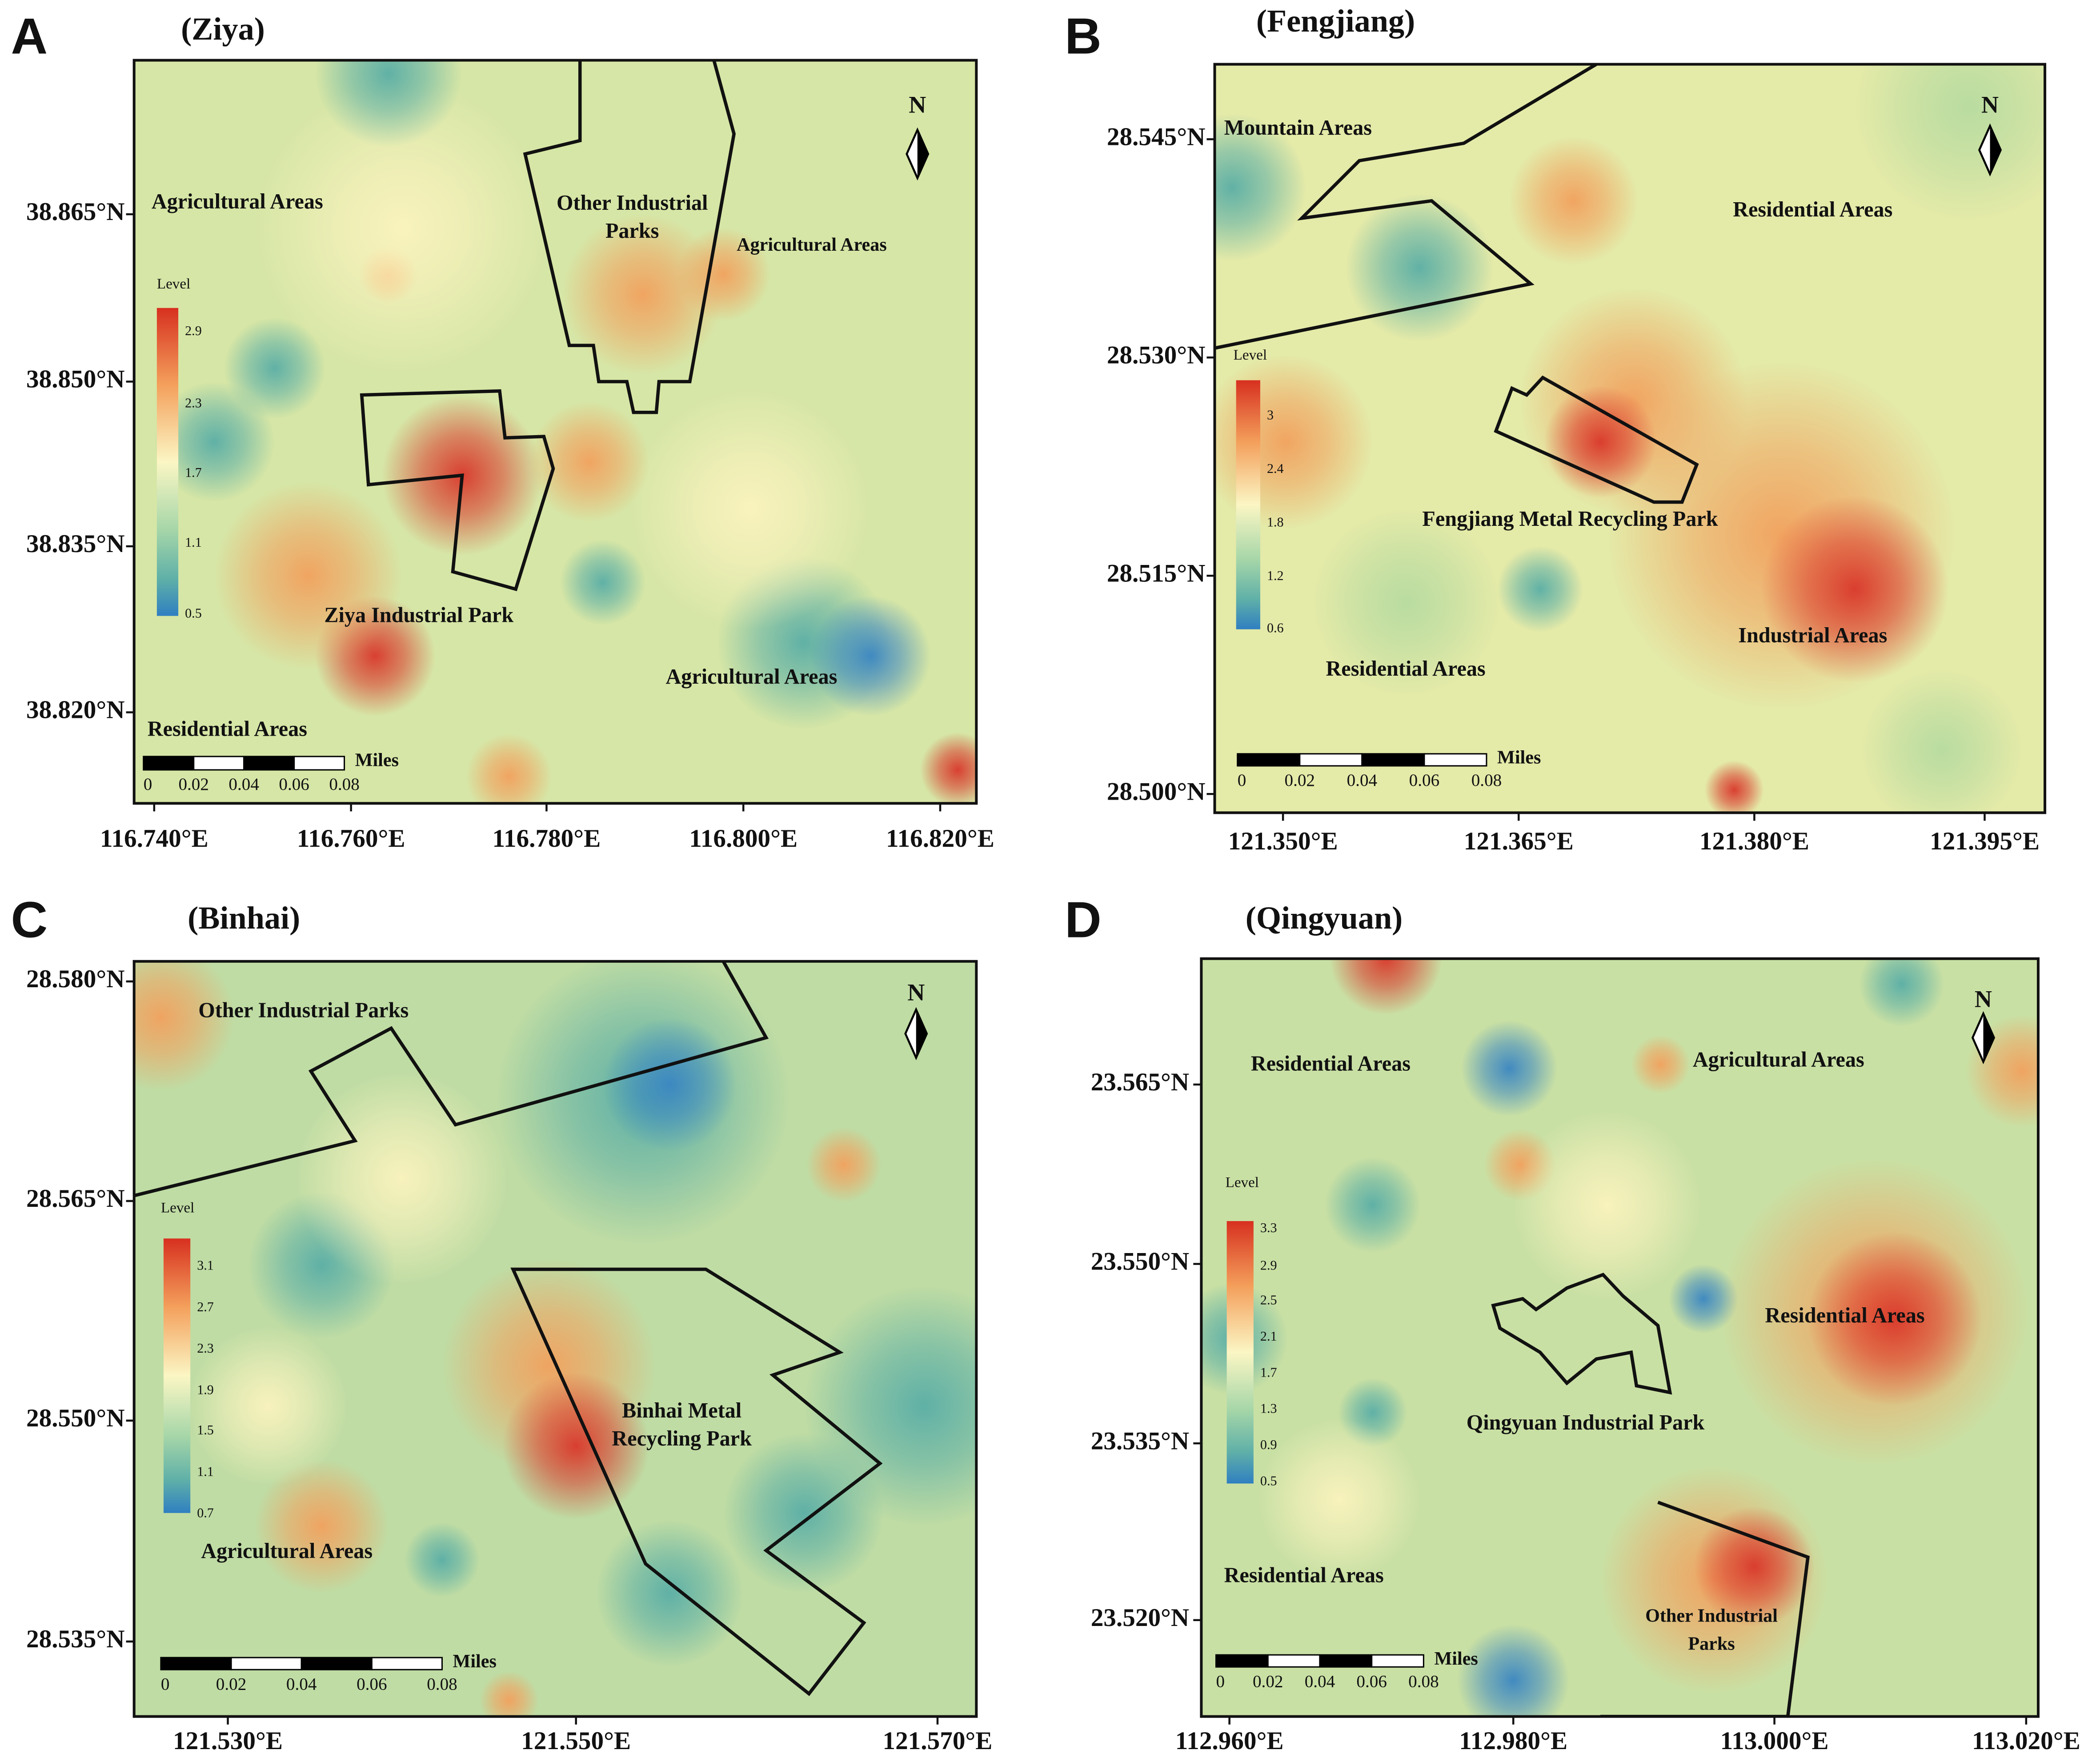 The width and height of the screenshot is (2100, 1758). What do you see at coordinates (1268, 1227) in the screenshot?
I see `legend-level: 3.3` at bounding box center [1268, 1227].